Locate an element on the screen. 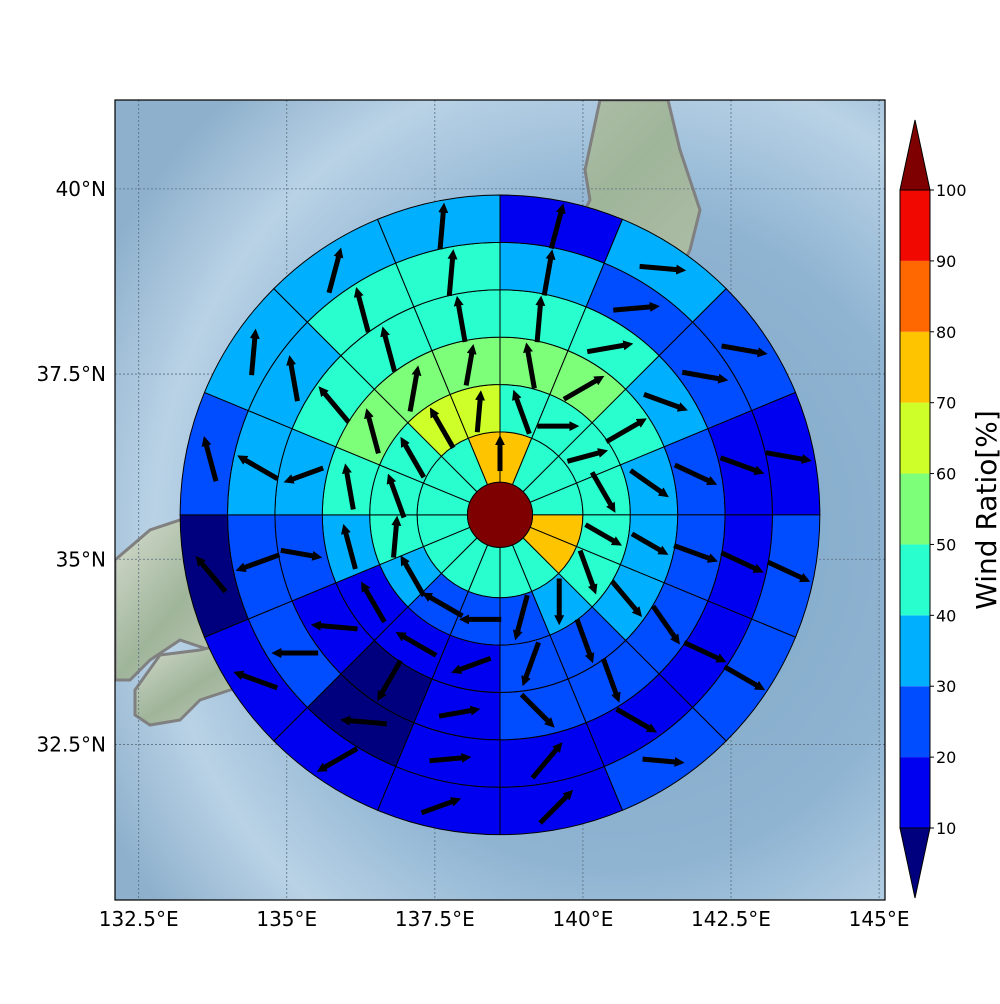 Image resolution: width=1000 pixels, height=1004 pixels. lon-tick-label: 145°E is located at coordinates (879, 919).